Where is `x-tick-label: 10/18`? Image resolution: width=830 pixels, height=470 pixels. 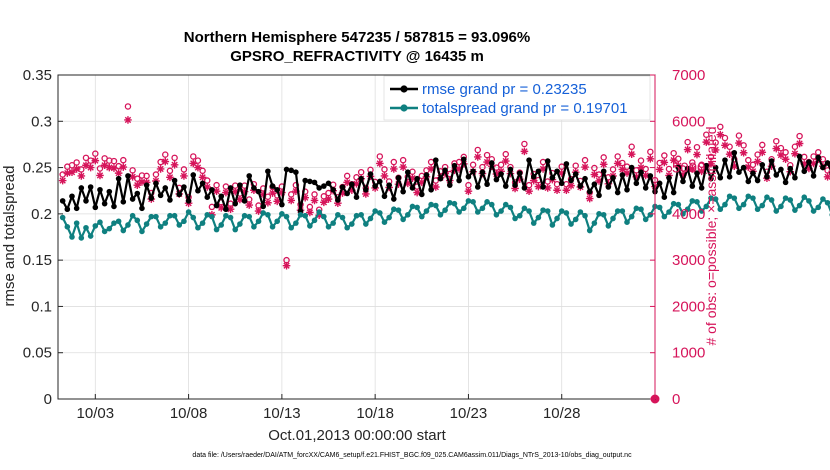
x-tick-label: 10/18 is located at coordinates (375, 413).